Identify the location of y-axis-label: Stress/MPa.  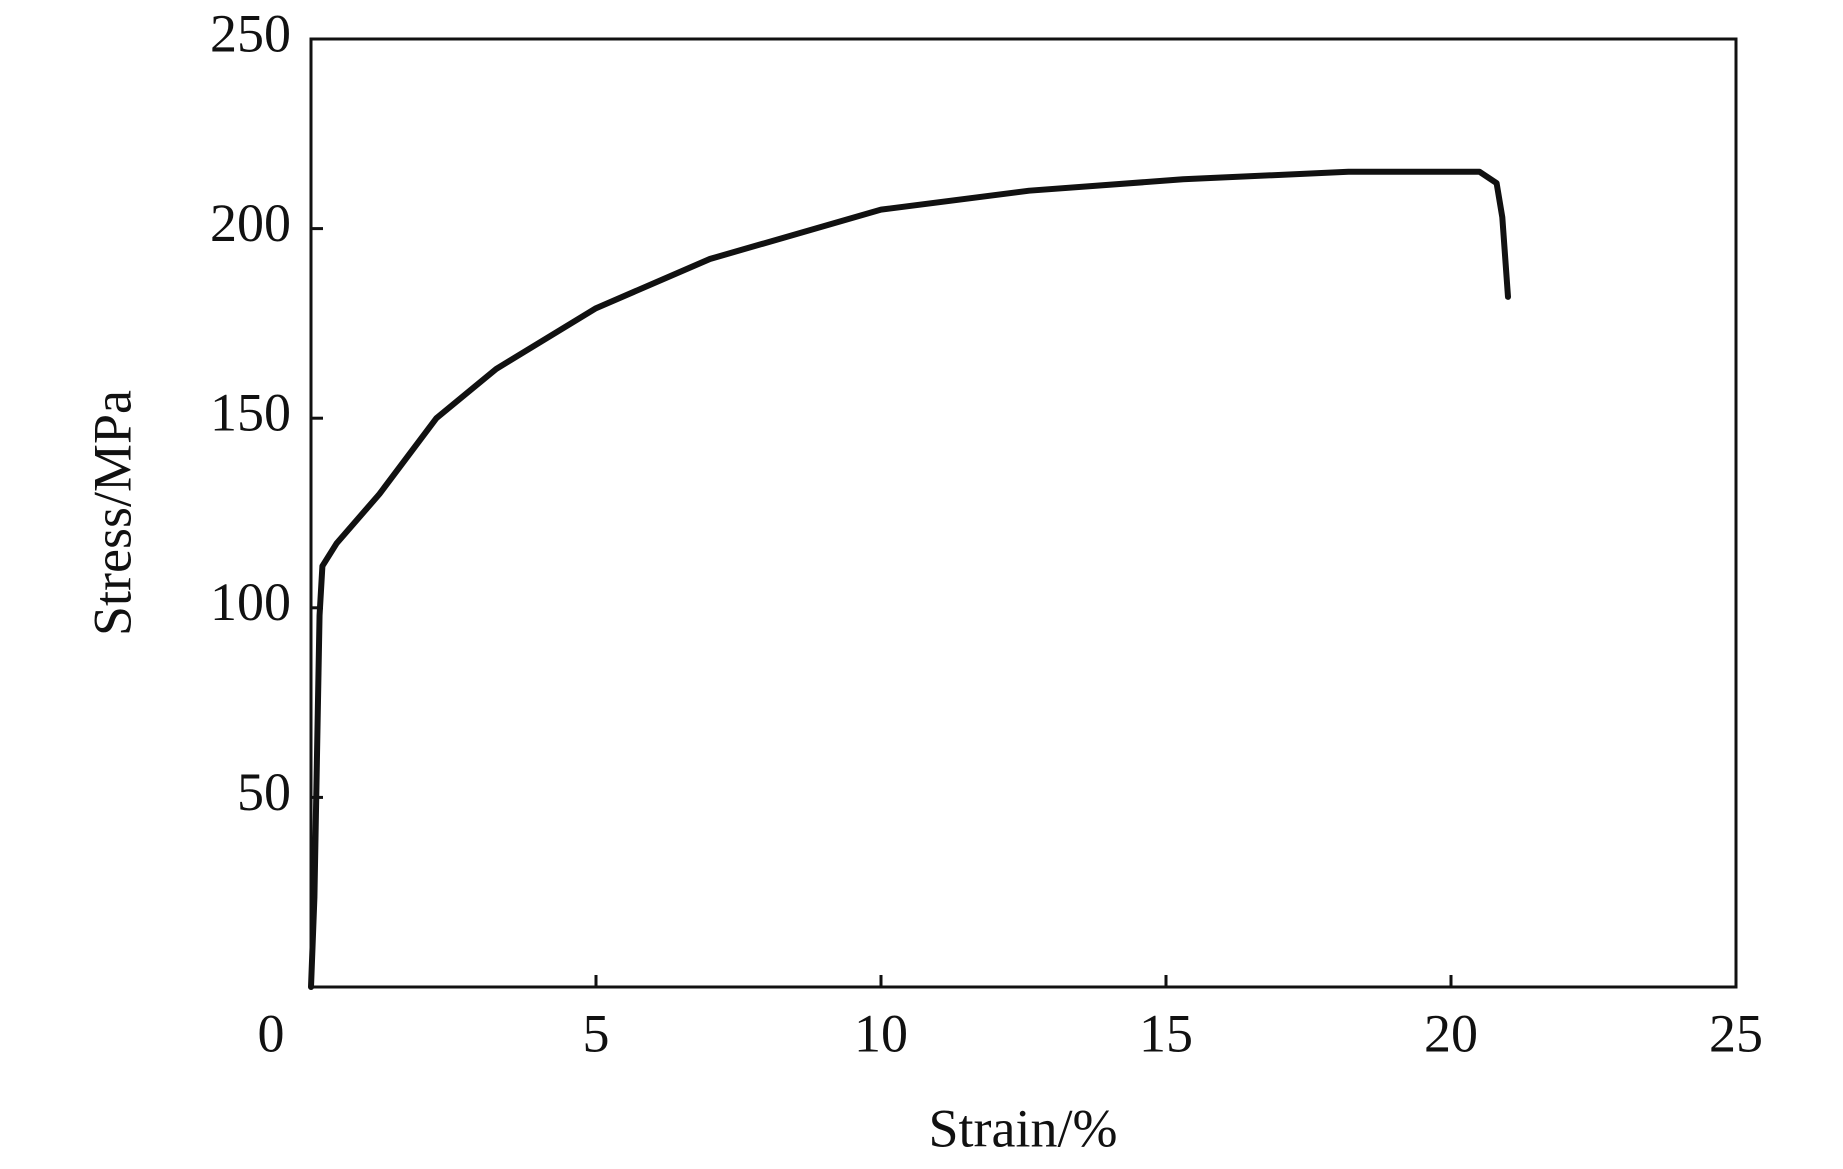
(112, 513).